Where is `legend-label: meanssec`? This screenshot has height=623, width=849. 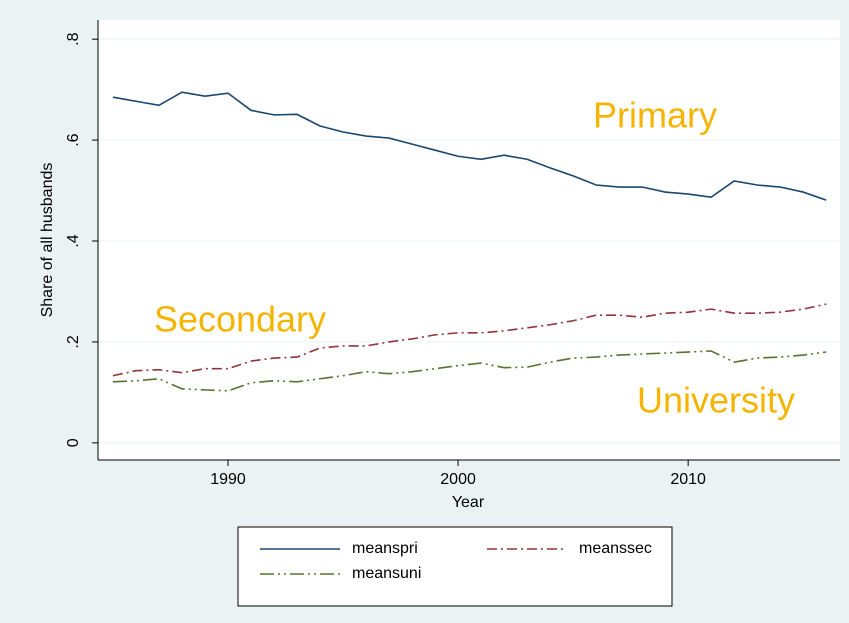 legend-label: meanssec is located at coordinates (615, 548).